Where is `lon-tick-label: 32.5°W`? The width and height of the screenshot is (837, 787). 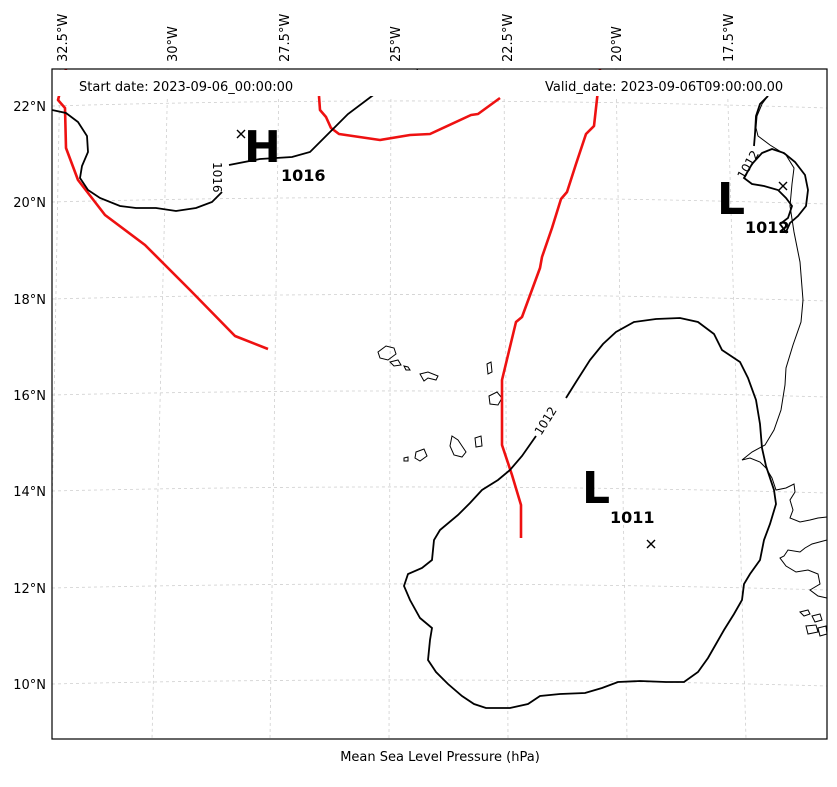
lon-tick-label: 32.5°W is located at coordinates (63, 38).